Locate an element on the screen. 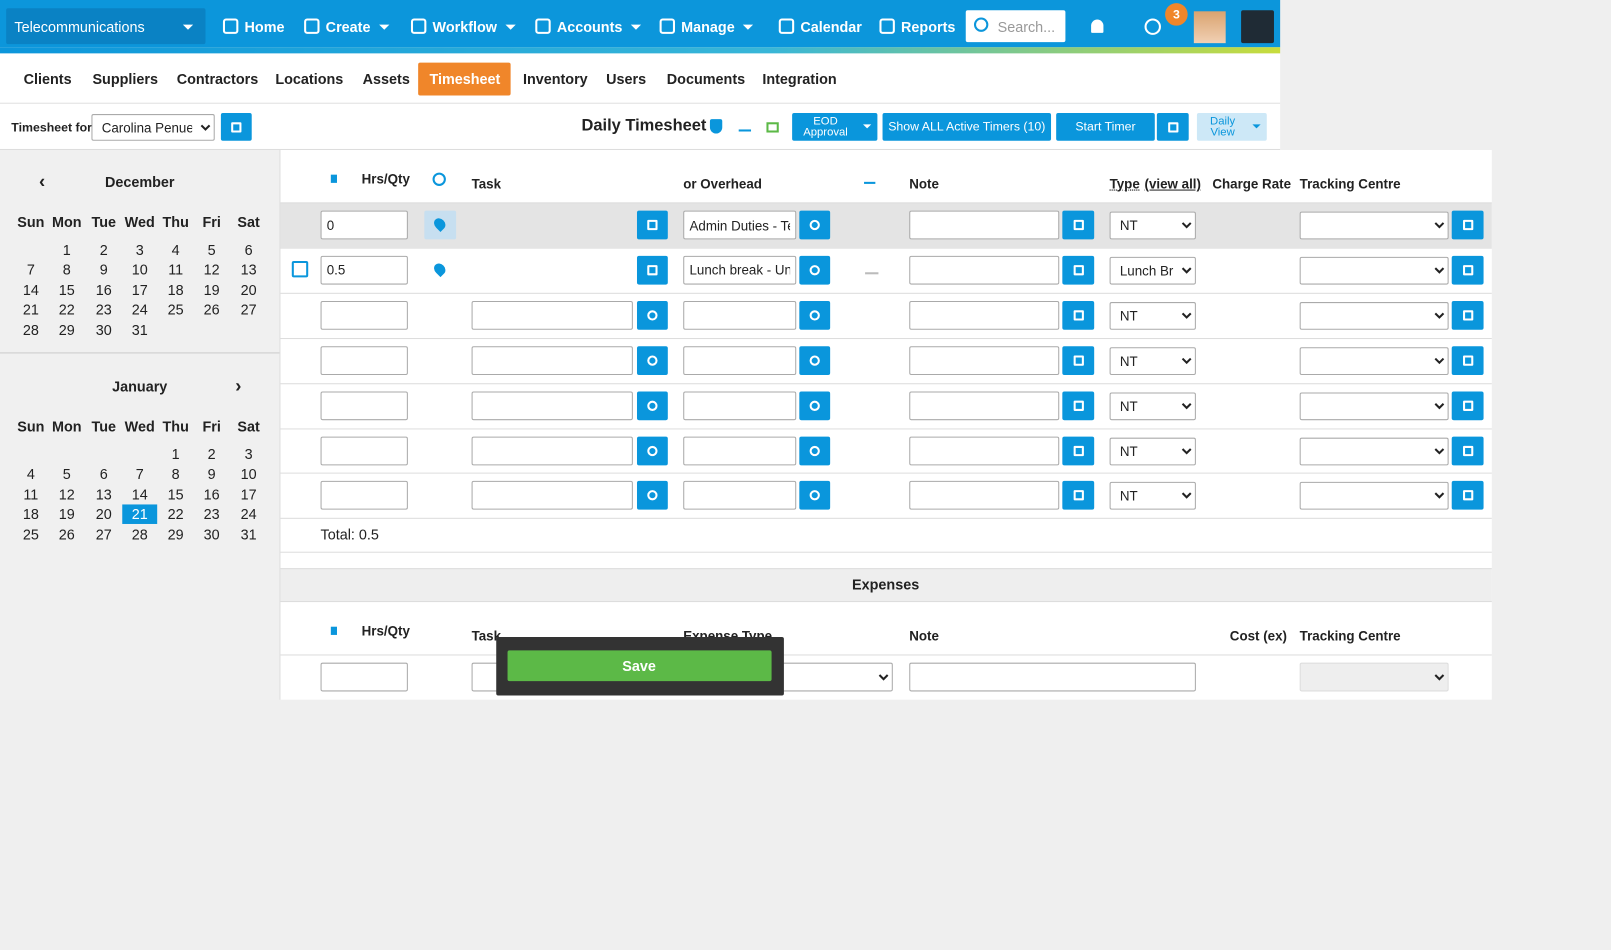 The height and width of the screenshot is (950, 1611). tab: Clients is located at coordinates (47, 79).